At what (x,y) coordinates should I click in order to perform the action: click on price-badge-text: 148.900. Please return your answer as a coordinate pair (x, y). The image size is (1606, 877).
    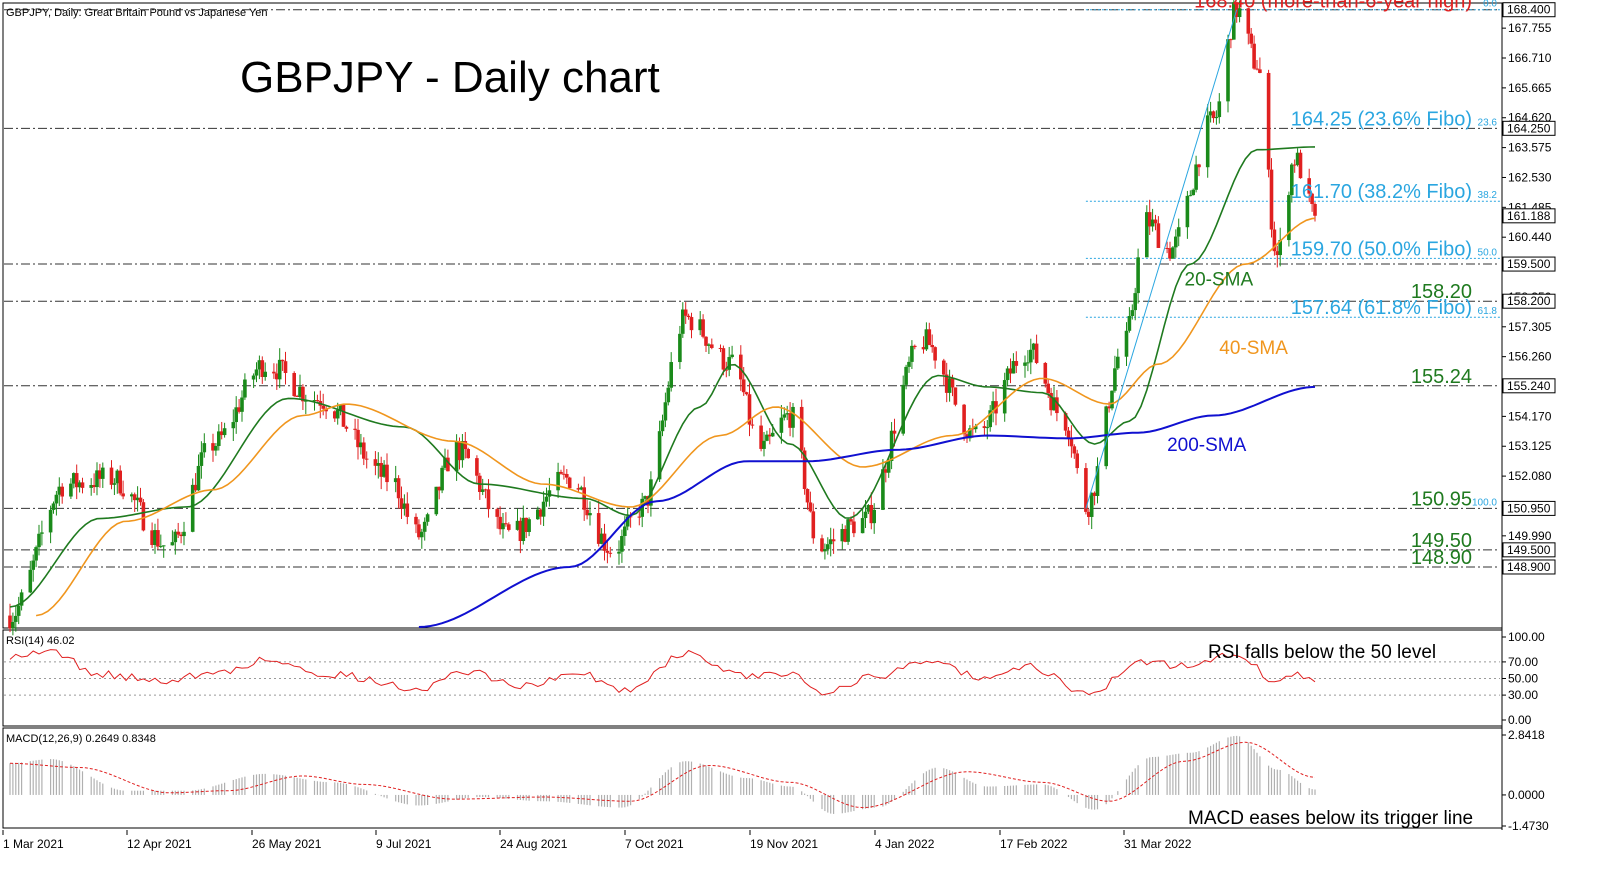
    Looking at the image, I should click on (1529, 567).